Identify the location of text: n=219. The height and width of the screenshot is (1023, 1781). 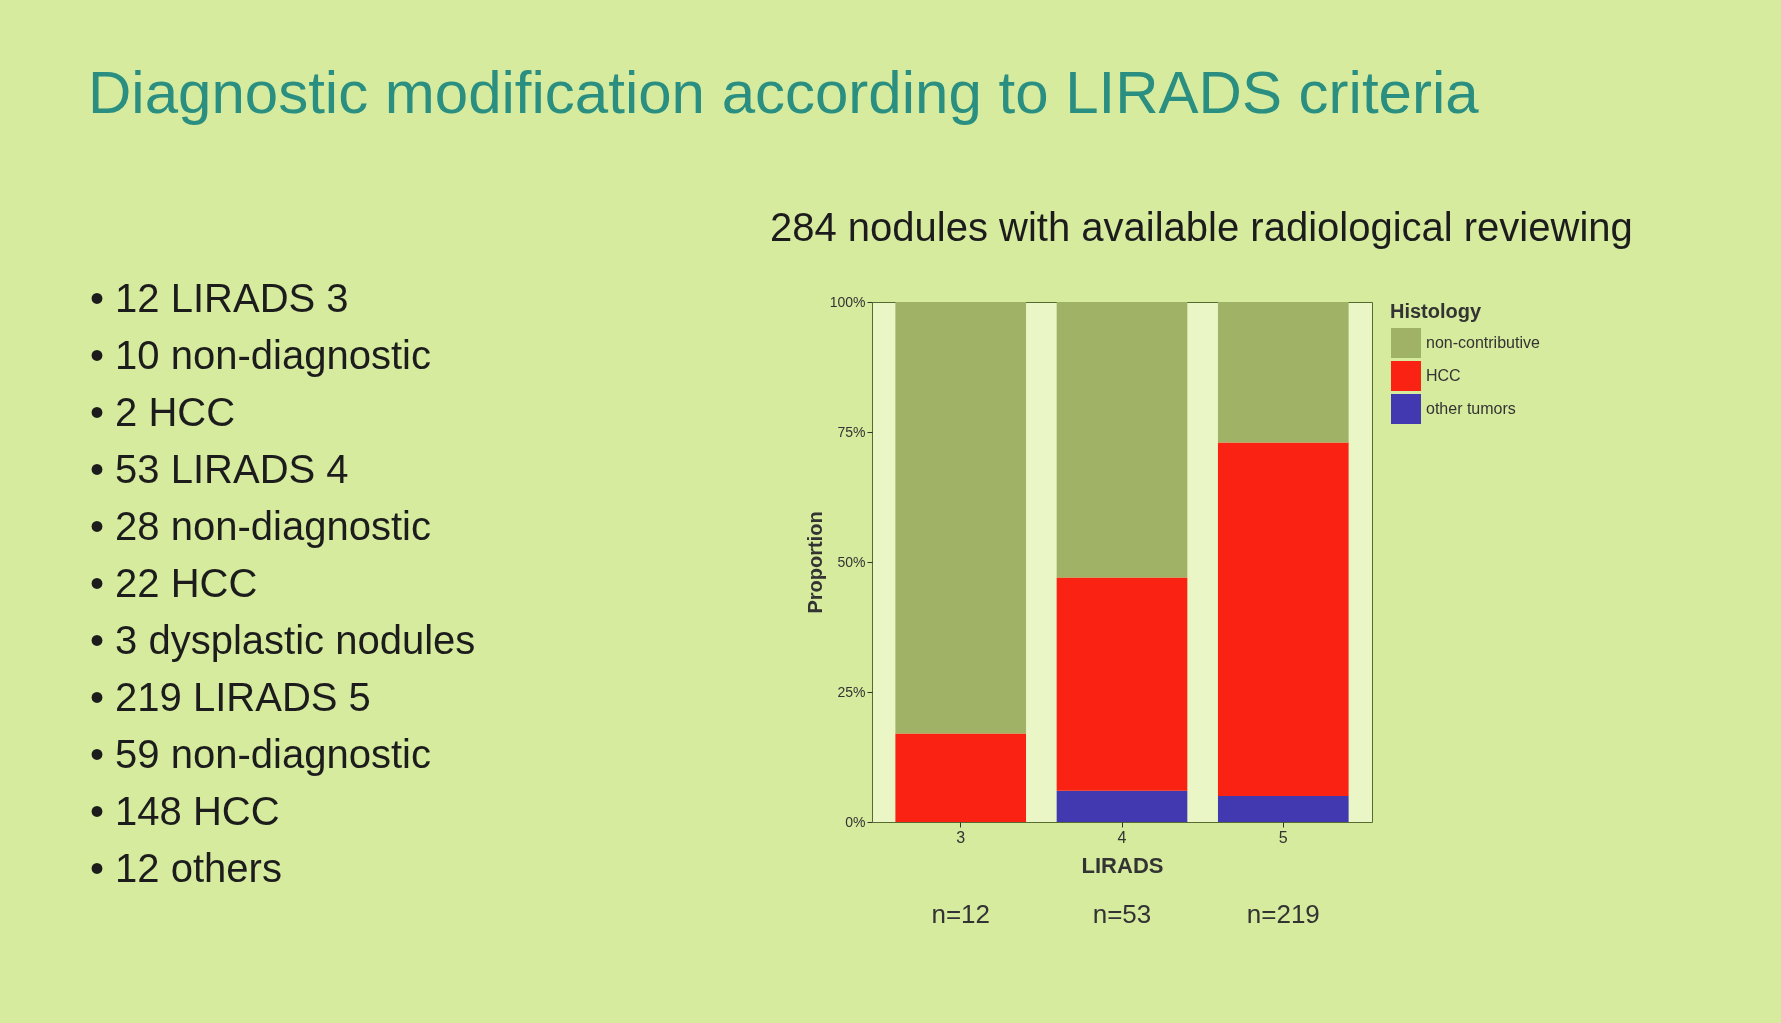
(1283, 914).